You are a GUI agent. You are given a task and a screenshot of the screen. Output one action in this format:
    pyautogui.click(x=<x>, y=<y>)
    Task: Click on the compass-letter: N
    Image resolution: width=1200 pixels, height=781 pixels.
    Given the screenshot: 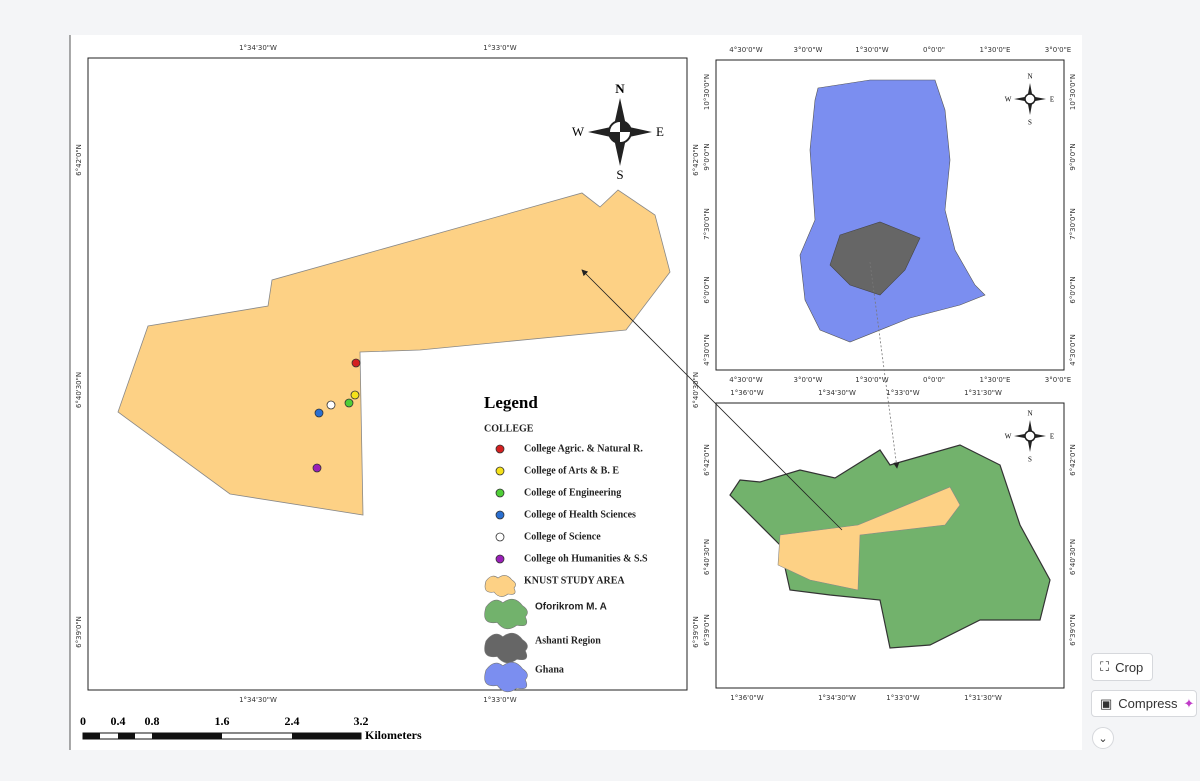 What is the action you would take?
    pyautogui.click(x=1029, y=77)
    